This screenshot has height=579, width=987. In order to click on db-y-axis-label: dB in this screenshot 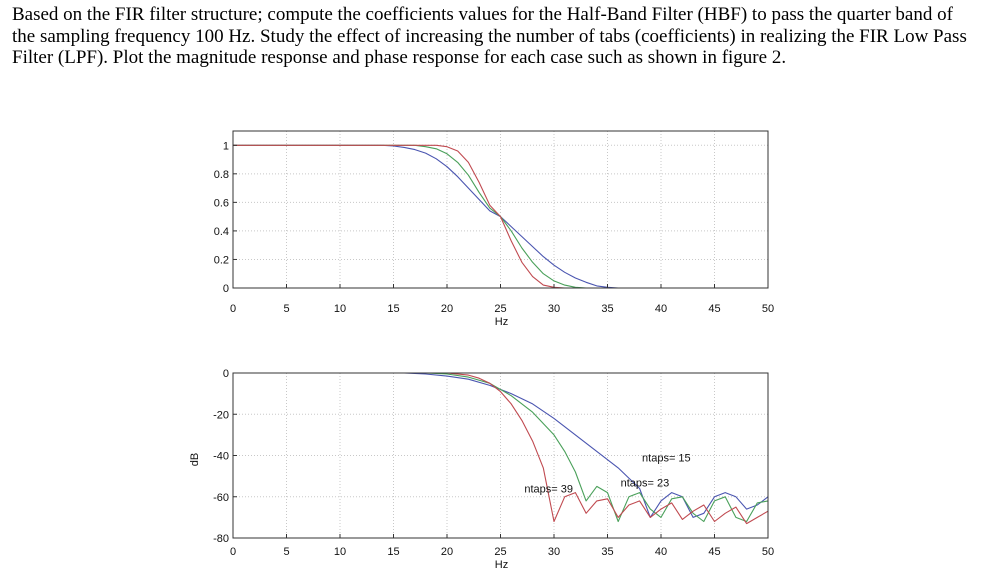, I will do `click(195, 459)`.